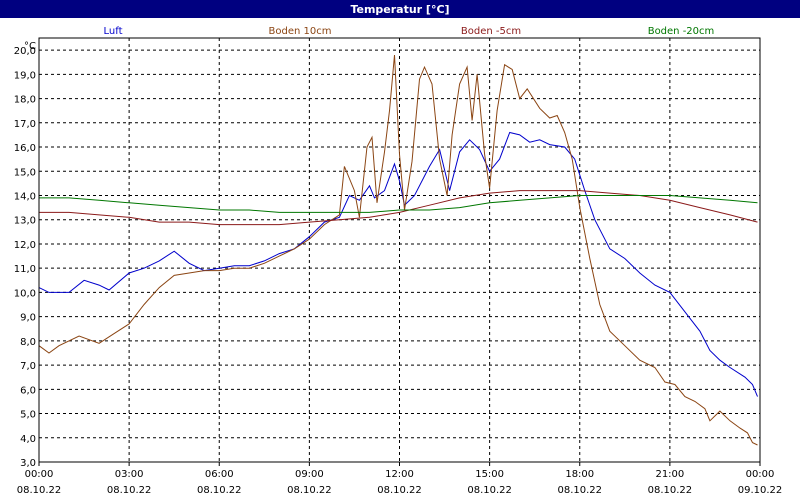 The image size is (800, 500). What do you see at coordinates (398, 204) in the screenshot?
I see `series-line-boden-20cm` at bounding box center [398, 204].